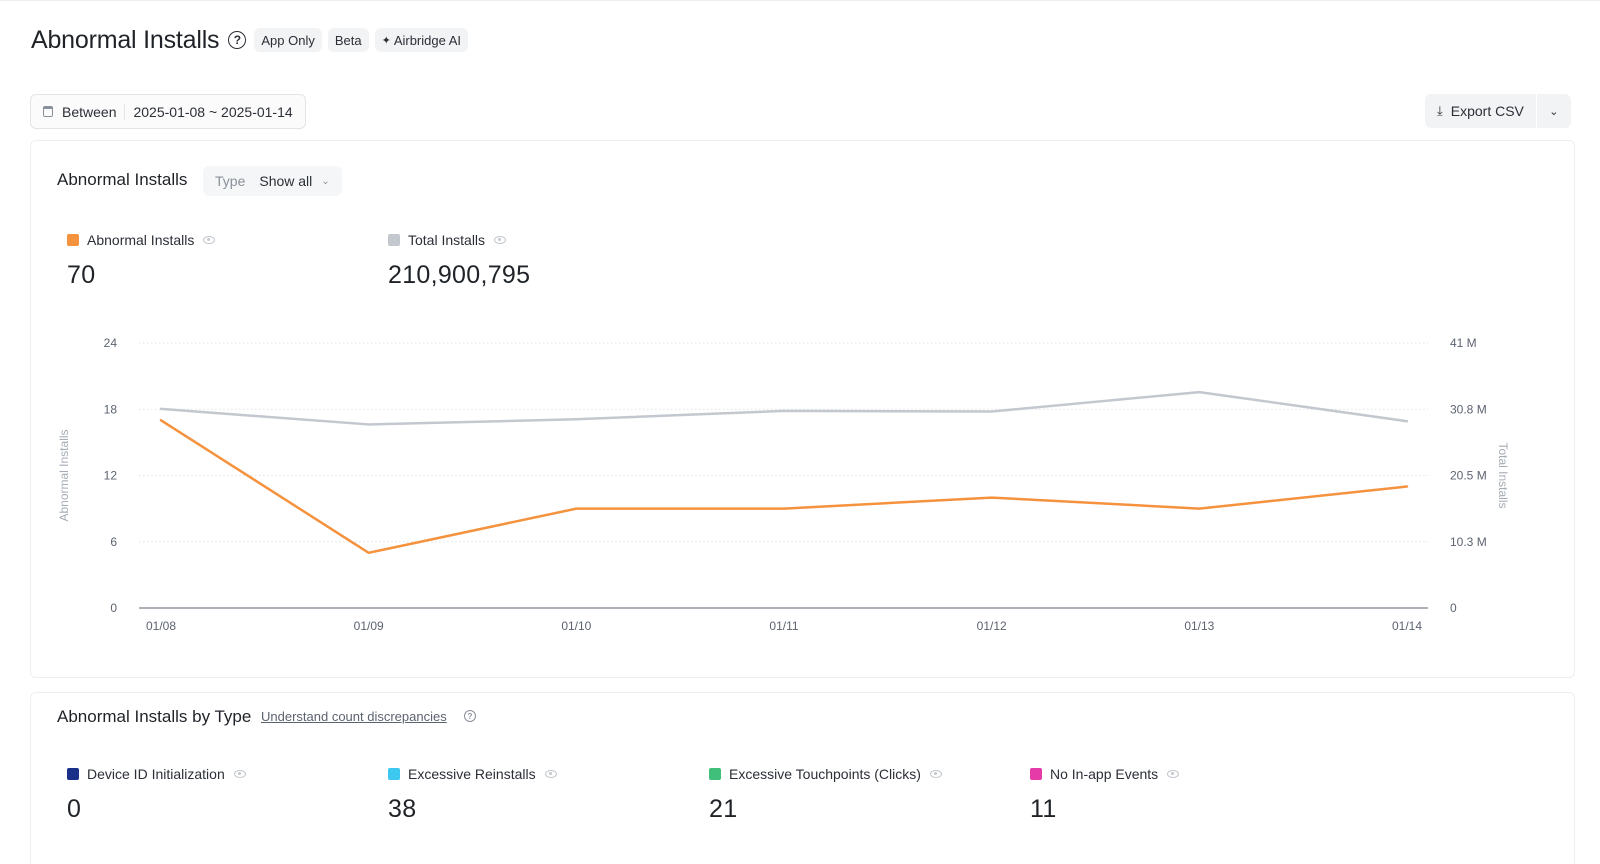 The height and width of the screenshot is (864, 1600). I want to click on y-right-axis-title: Total Installs, so click(1503, 475).